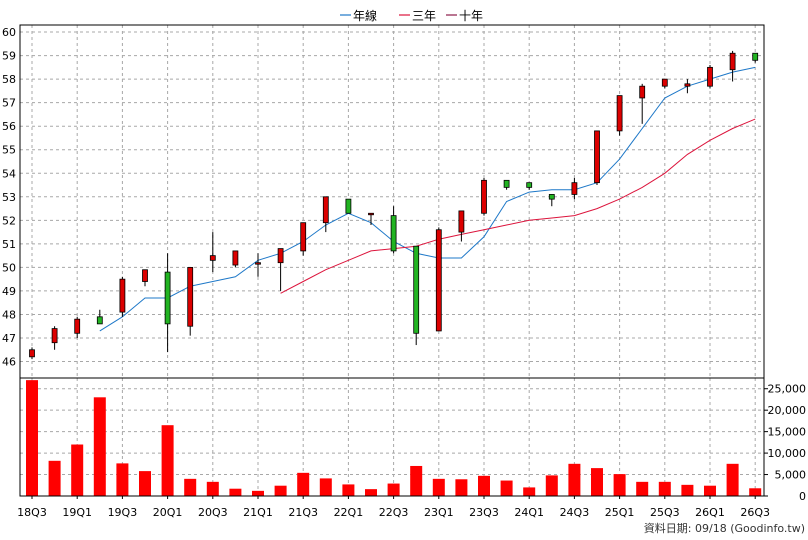  Describe the element at coordinates (575, 512) in the screenshot. I see `x-tick-label: 24Q3` at that location.